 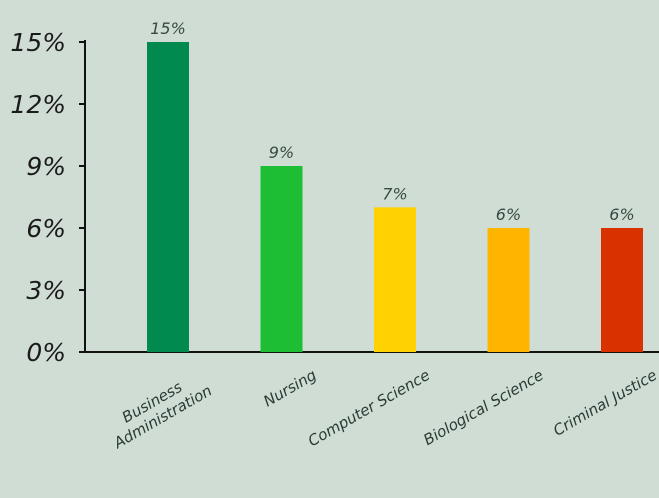 I want to click on x-tick-label-line: Biological Science, so click(x=483, y=407).